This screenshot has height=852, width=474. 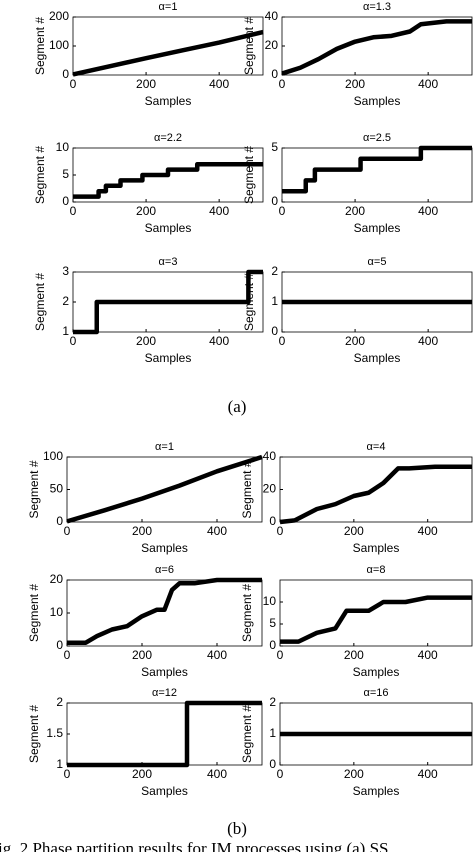 What do you see at coordinates (57, 489) in the screenshot?
I see `y-tick-label: 50` at bounding box center [57, 489].